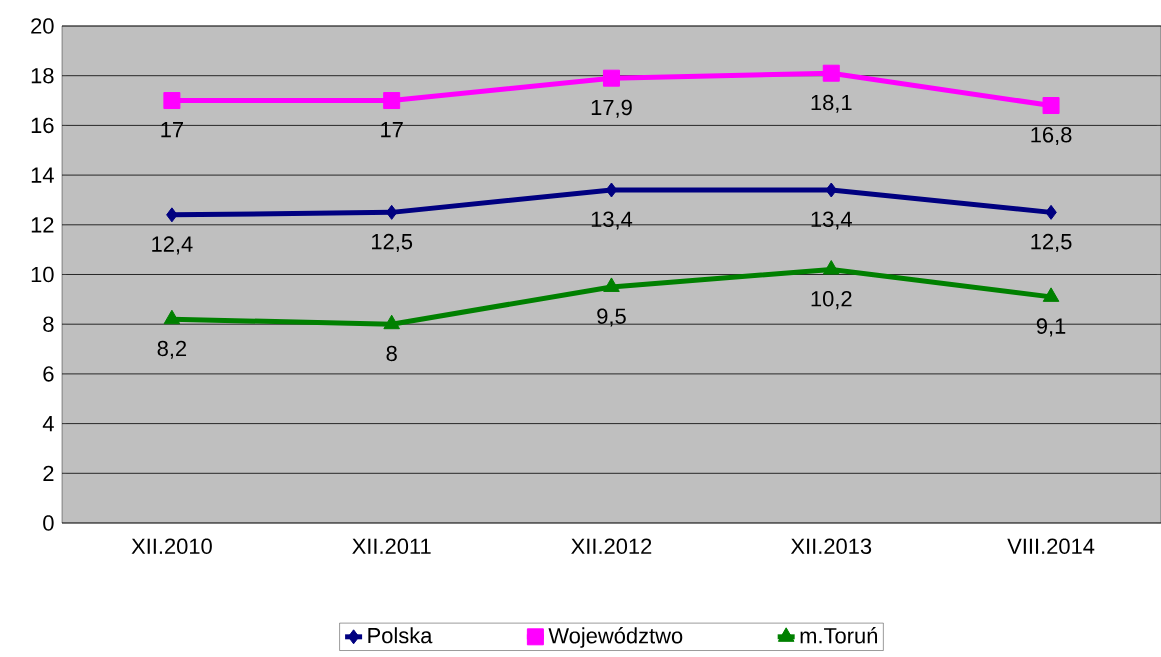 The image size is (1161, 657). Describe the element at coordinates (831, 300) in the screenshot. I see `data-label: 10,2` at that location.